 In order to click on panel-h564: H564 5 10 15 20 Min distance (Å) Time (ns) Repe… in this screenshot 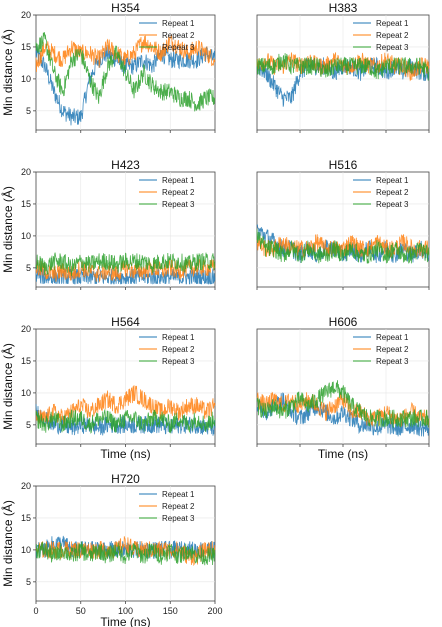, I will do `click(108, 388)`.